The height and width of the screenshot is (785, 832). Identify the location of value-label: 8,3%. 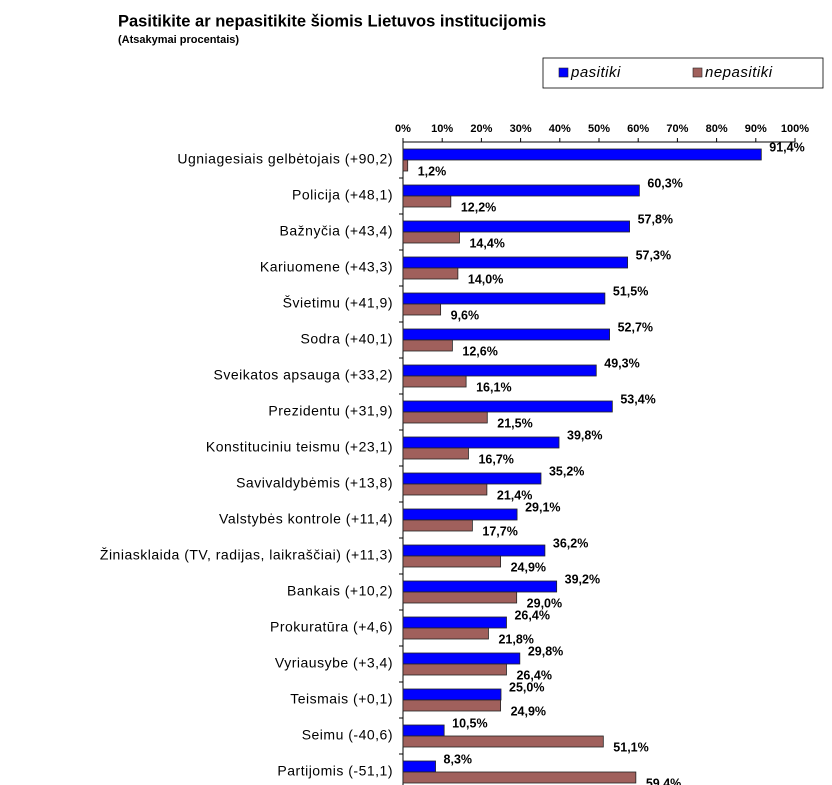
(458, 759).